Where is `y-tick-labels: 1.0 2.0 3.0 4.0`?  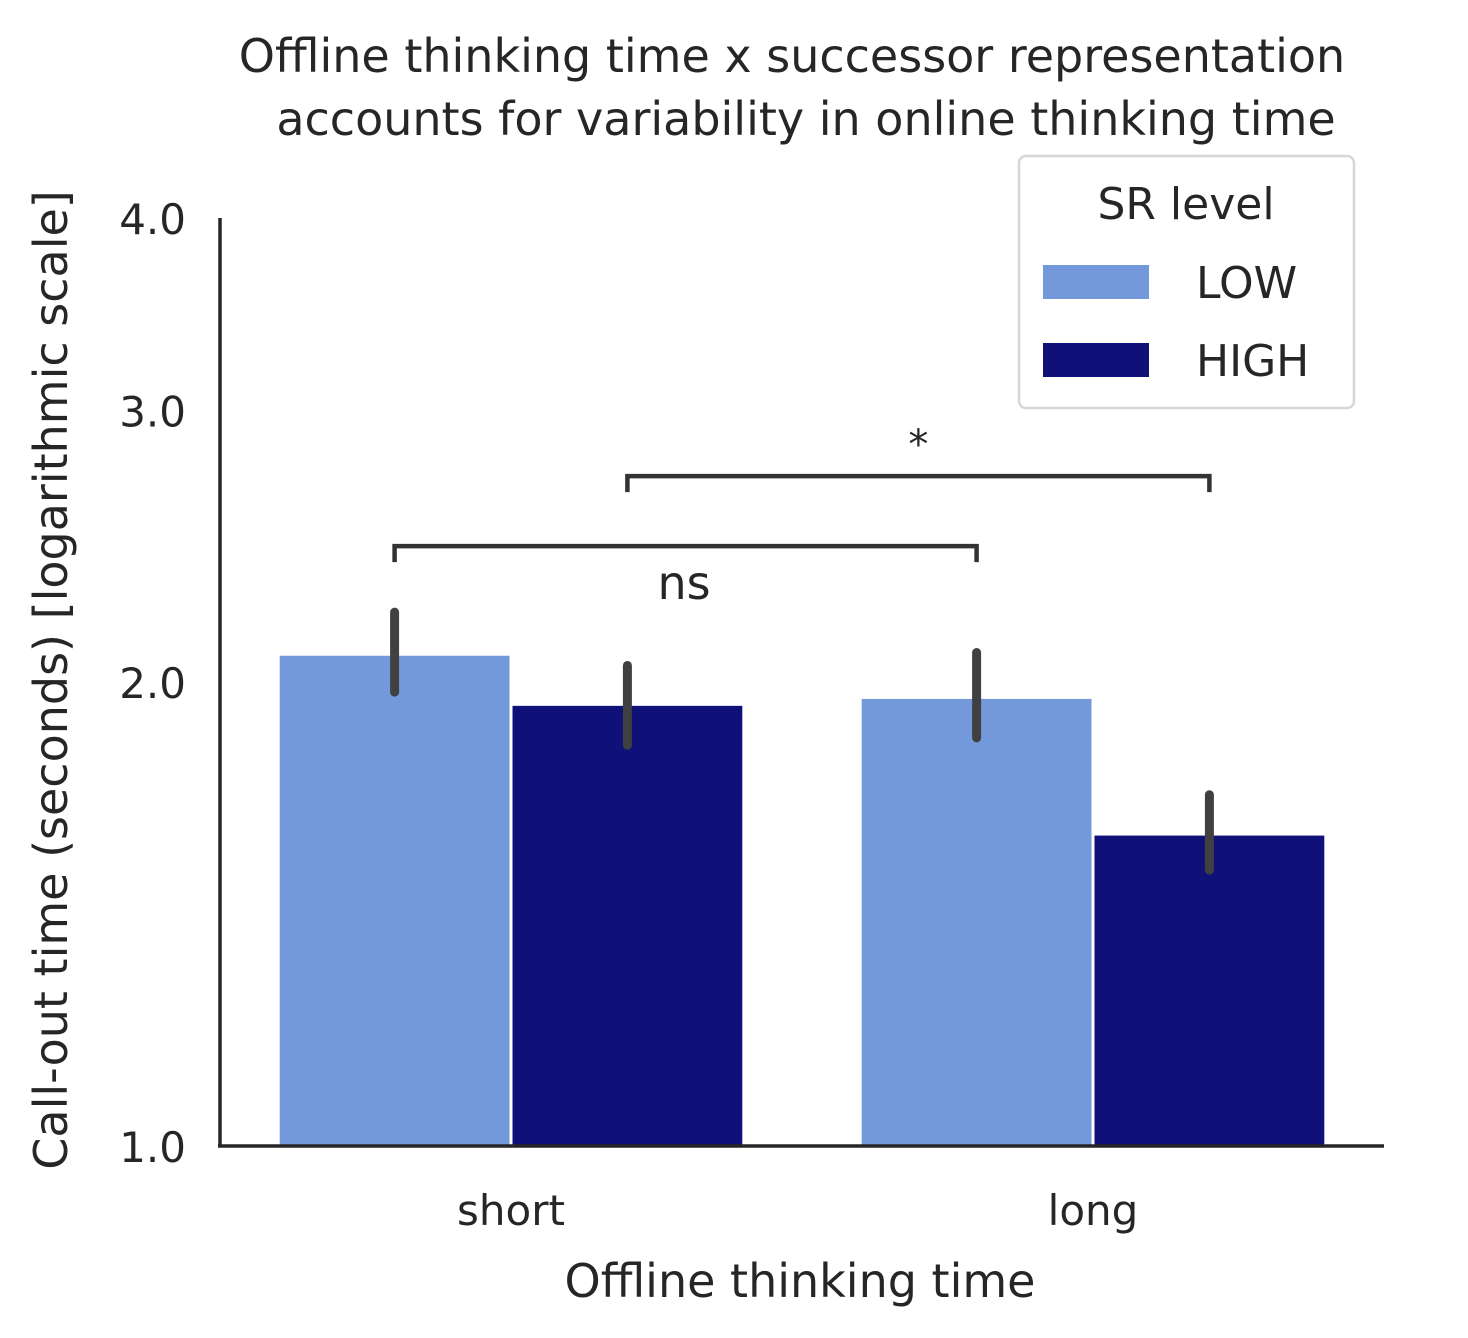
y-tick-labels: 1.0 2.0 3.0 4.0 is located at coordinates (152, 683).